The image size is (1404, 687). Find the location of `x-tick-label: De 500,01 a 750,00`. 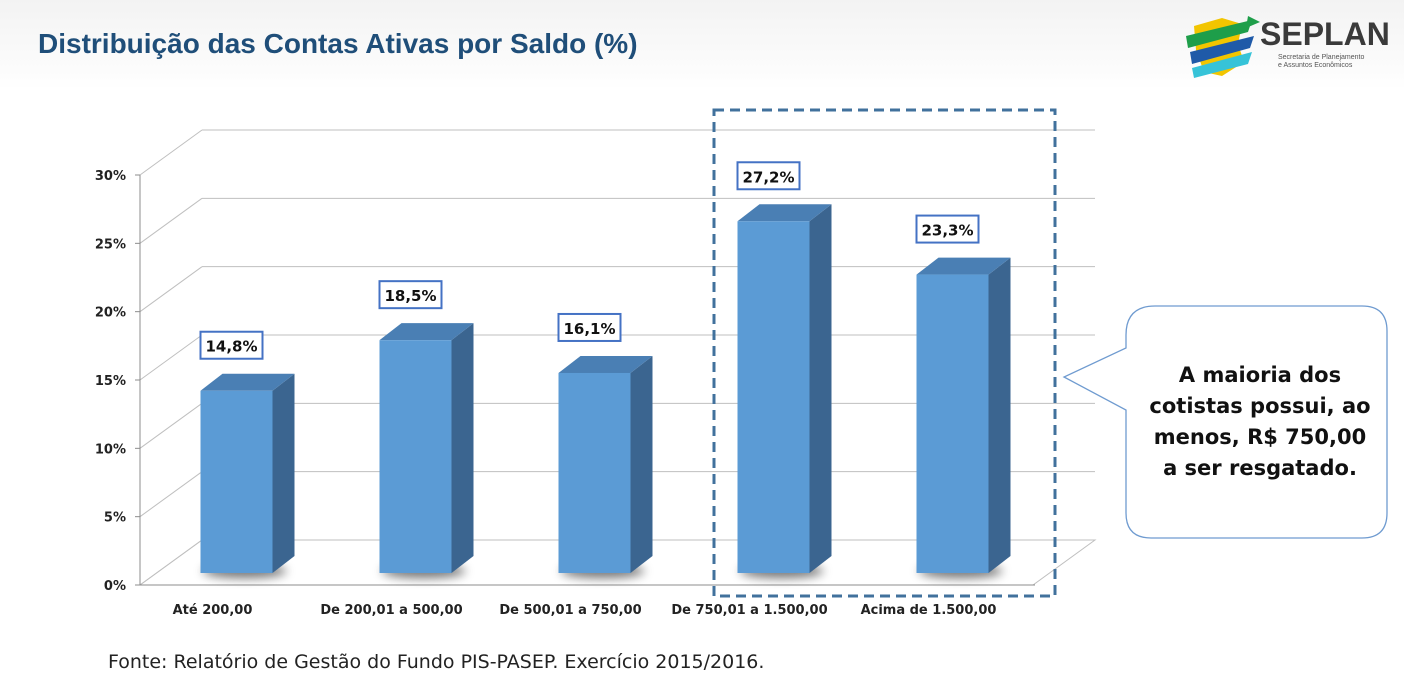

x-tick-label: De 500,01 a 750,00 is located at coordinates (570, 610).